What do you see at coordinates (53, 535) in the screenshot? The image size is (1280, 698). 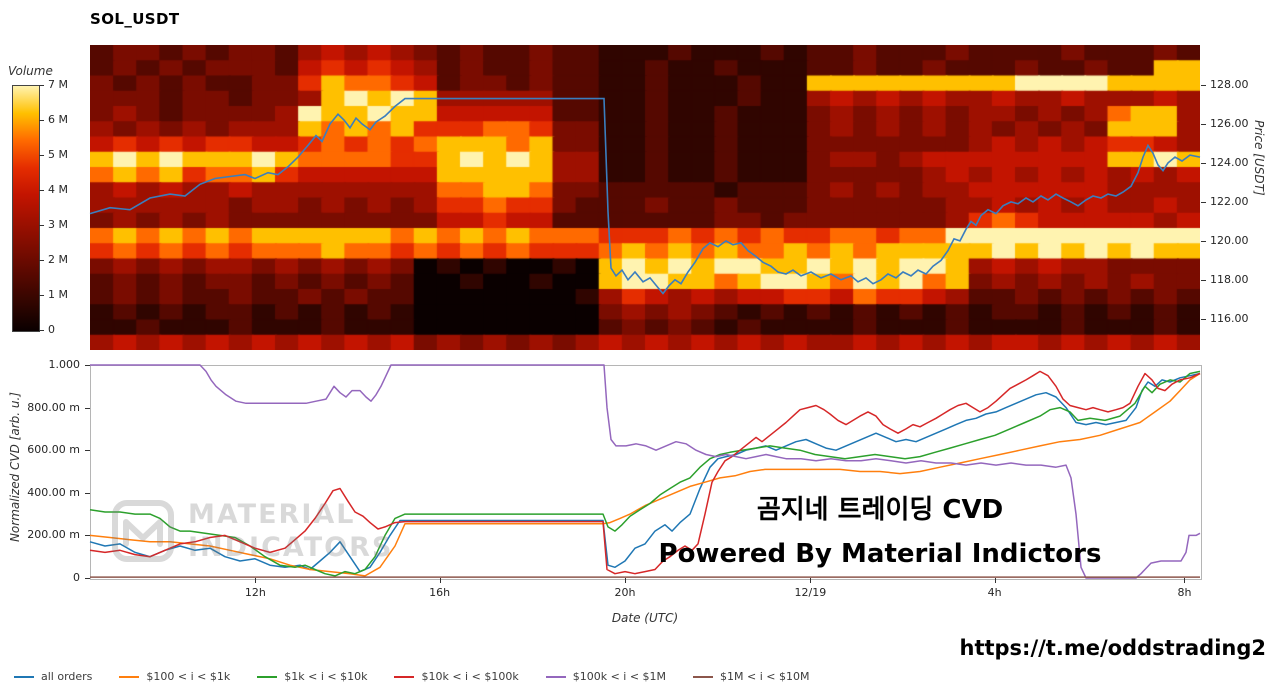 I see `cvd-y-tick-label: 200.00 m` at bounding box center [53, 535].